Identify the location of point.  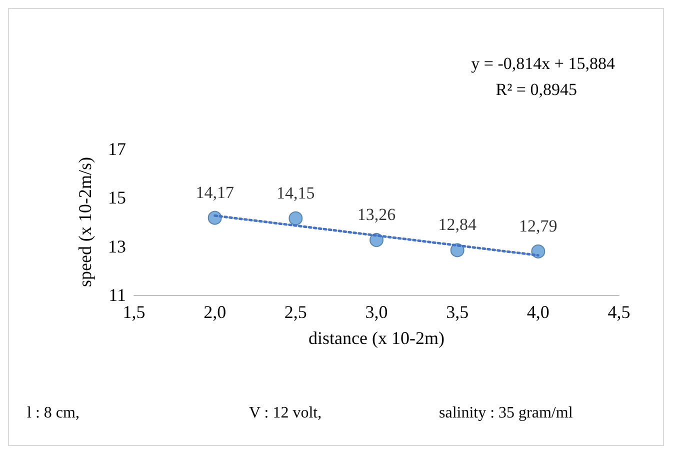
(295, 218).